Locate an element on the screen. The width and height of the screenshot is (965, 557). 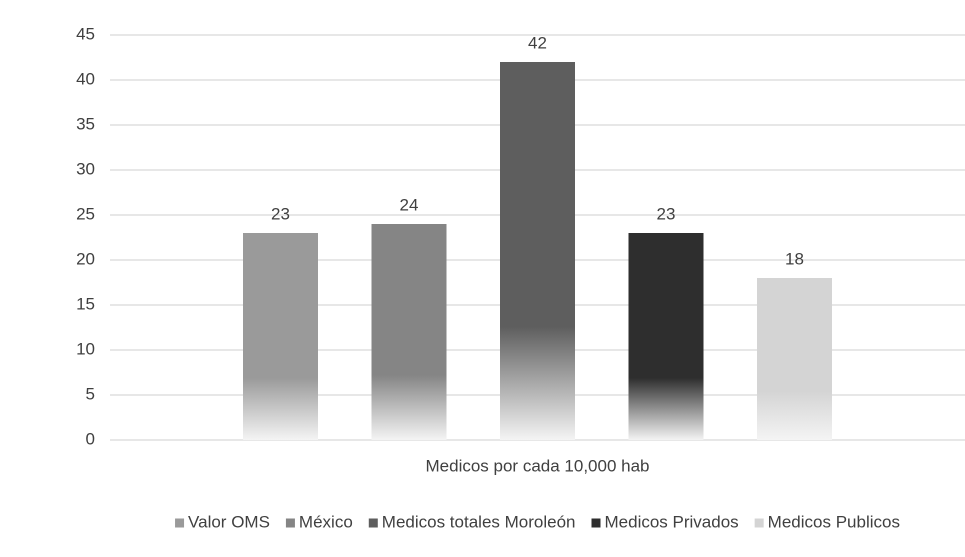
legend-item: Medicos totales Moroleón is located at coordinates (472, 521).